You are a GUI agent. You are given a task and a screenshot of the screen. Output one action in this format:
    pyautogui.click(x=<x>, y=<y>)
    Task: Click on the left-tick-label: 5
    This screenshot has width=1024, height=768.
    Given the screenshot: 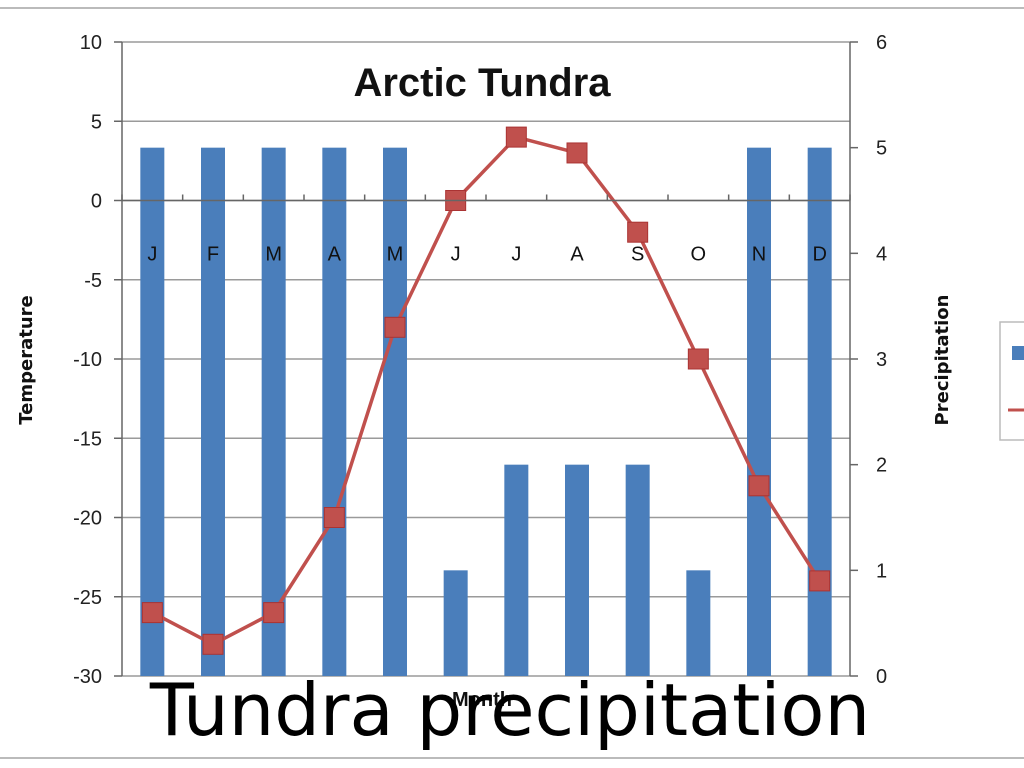 What is the action you would take?
    pyautogui.click(x=96, y=122)
    